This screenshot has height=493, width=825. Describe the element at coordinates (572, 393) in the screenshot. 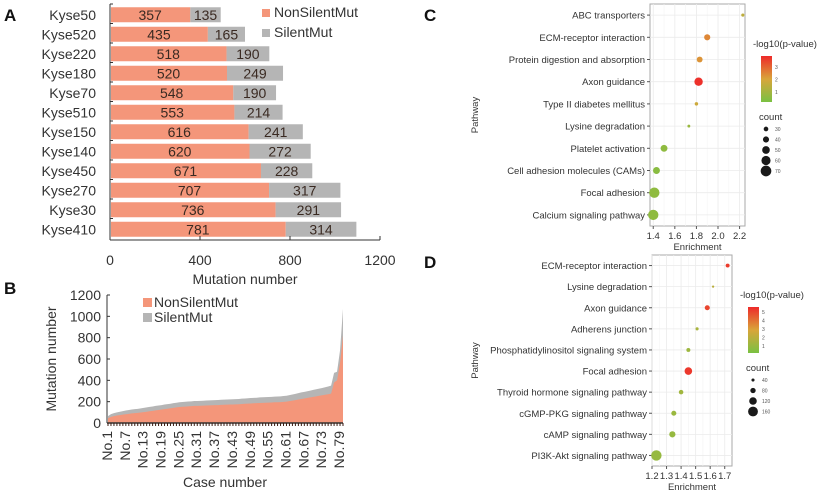

I see `y-tick-label: Thyroid hormone signaling pathway` at that location.